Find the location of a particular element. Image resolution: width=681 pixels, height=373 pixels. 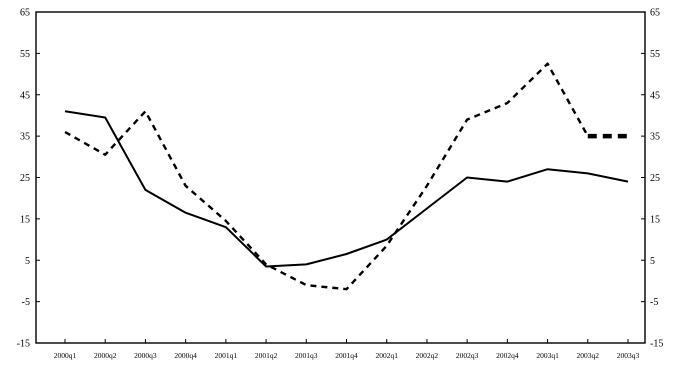

x-tick-label: 2002q3 is located at coordinates (467, 355).